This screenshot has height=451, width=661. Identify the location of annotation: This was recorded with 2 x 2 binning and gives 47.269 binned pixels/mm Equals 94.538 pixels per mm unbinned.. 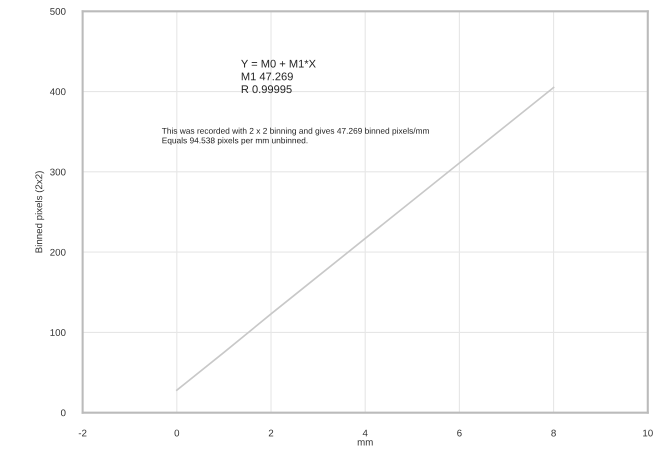
(295, 137).